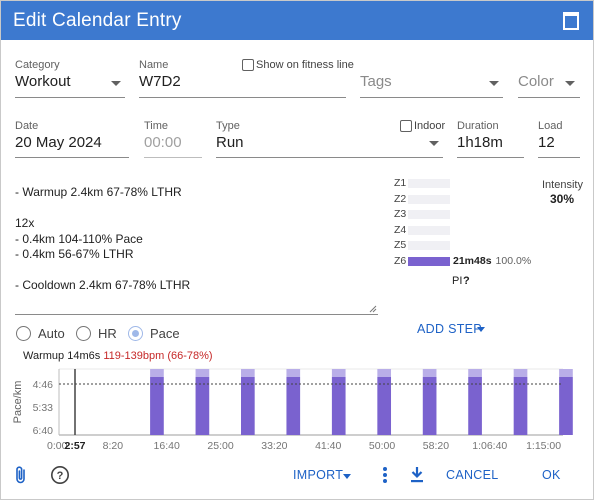 The height and width of the screenshot is (500, 594). Describe the element at coordinates (513, 260) in the screenshot. I see `zone-percent: 100.0%` at that location.